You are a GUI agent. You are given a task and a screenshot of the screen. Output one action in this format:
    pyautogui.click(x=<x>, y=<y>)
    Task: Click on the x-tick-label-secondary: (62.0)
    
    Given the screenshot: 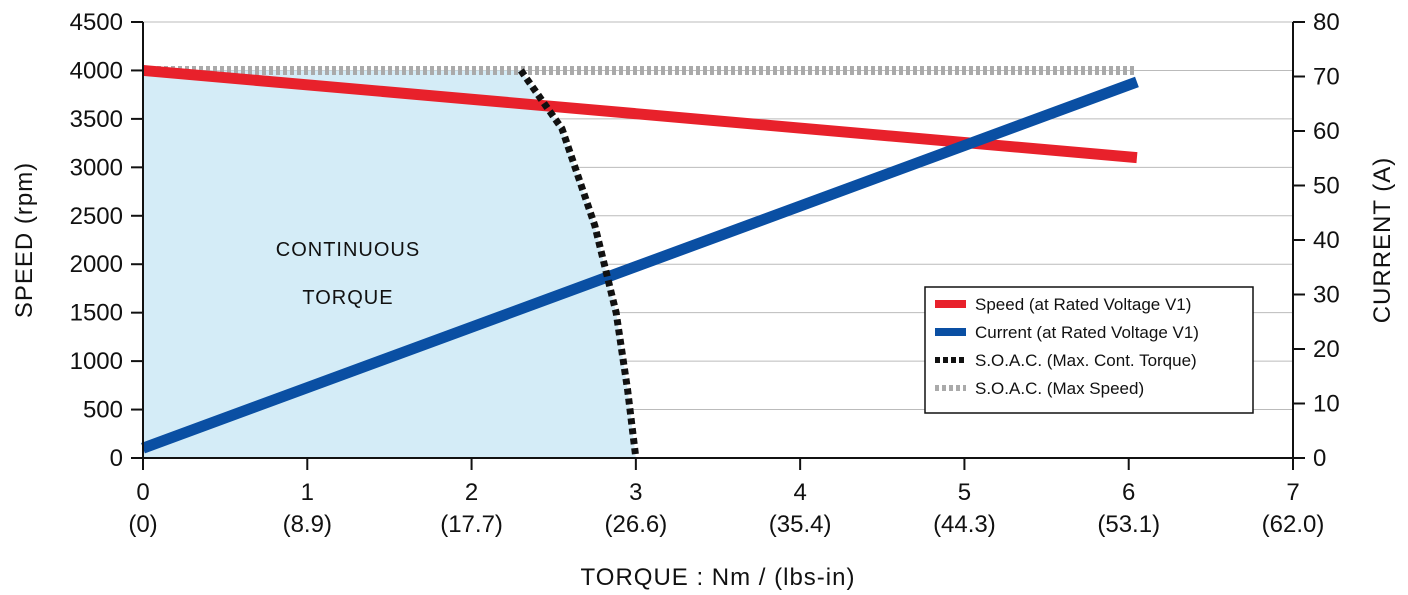 What is the action you would take?
    pyautogui.click(x=1293, y=524)
    